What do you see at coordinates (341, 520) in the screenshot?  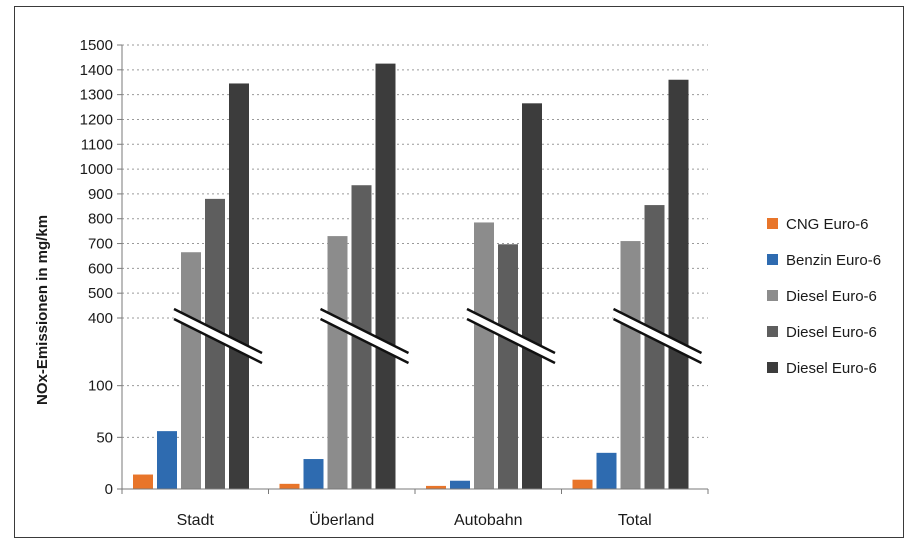 I see `x-category-label: Überland` at bounding box center [341, 520].